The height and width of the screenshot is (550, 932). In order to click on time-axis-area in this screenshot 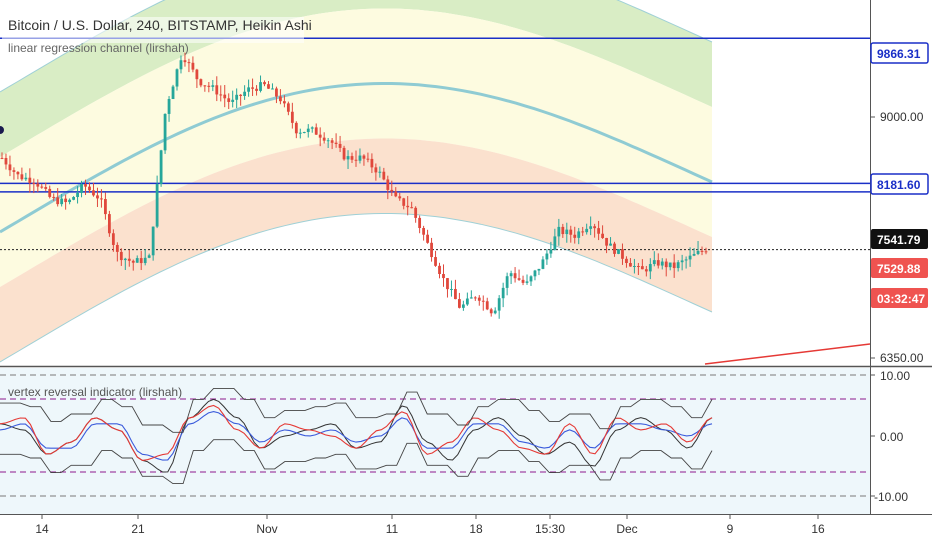, I will do `click(466, 532)`.